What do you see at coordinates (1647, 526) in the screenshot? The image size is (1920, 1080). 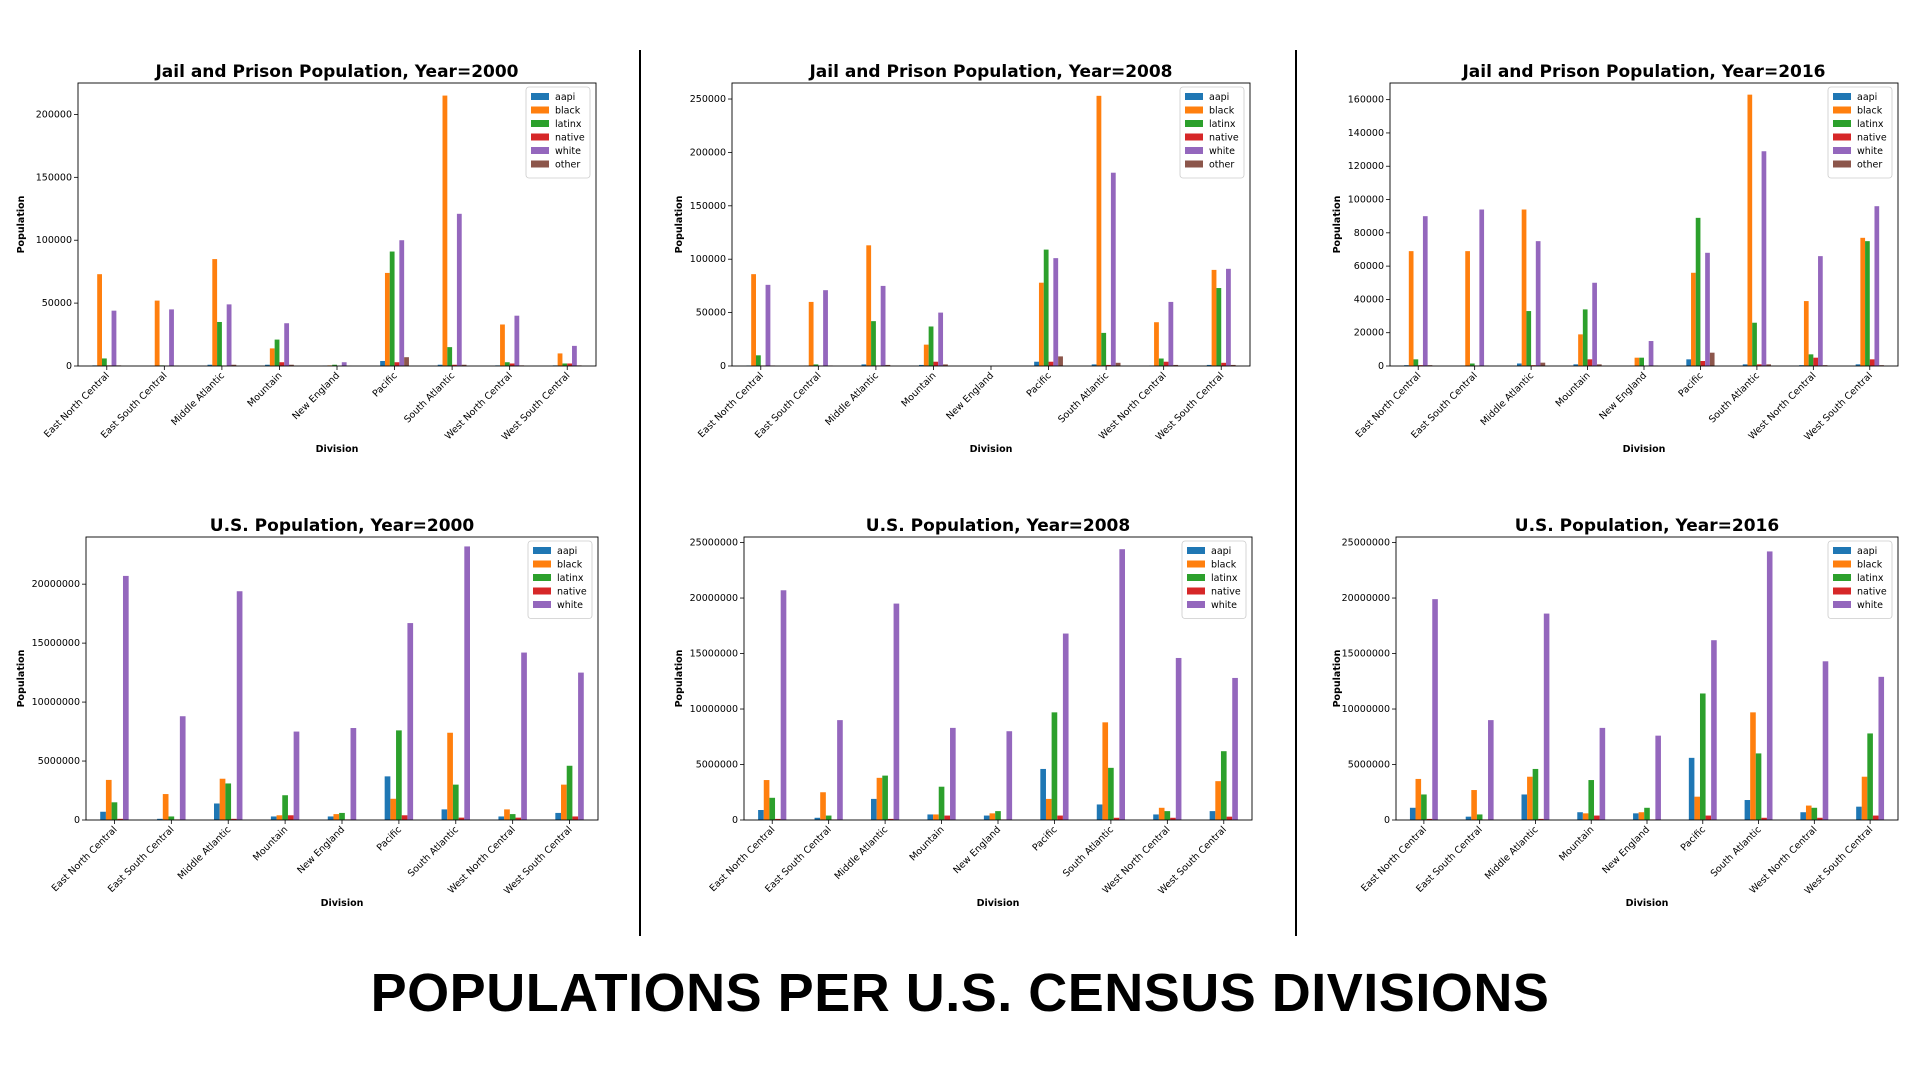 I see `chart-title: U.S. Population, Year=2016` at bounding box center [1647, 526].